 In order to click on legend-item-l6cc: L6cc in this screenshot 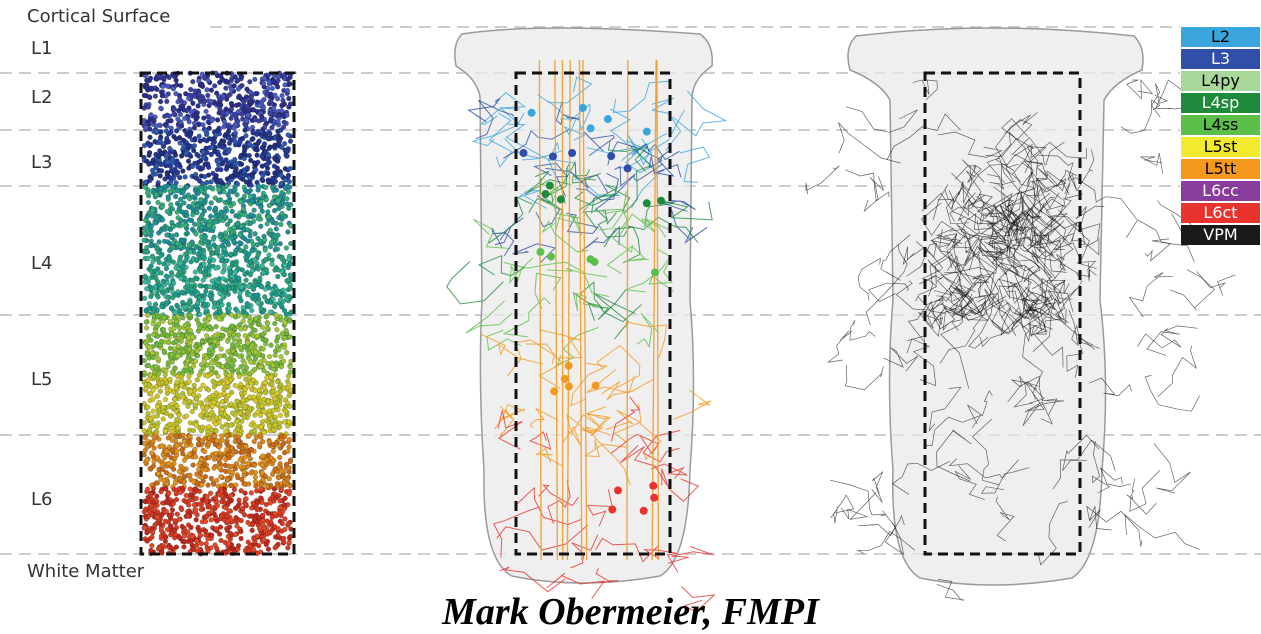, I will do `click(1220, 191)`.